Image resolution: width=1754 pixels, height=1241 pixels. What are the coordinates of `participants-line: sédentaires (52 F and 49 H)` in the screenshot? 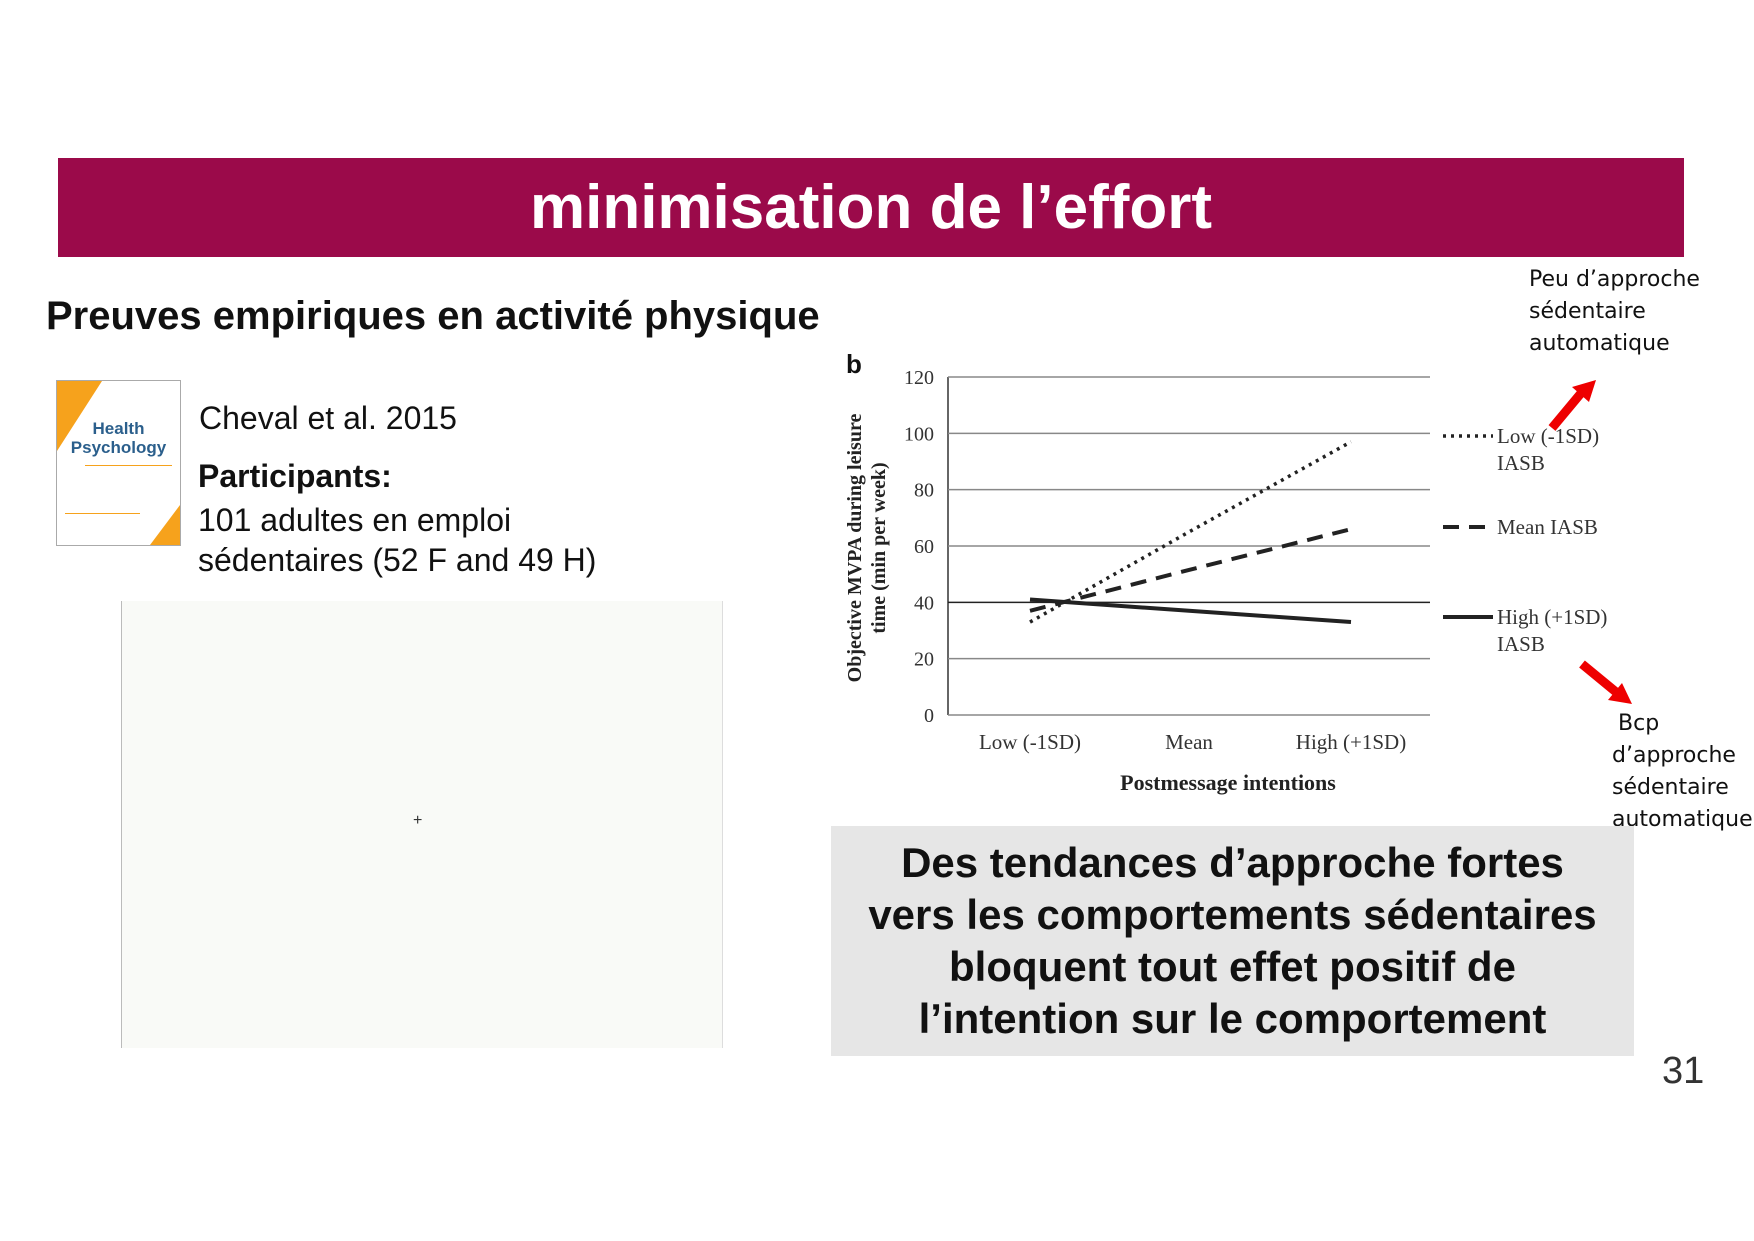 It's located at (397, 560).